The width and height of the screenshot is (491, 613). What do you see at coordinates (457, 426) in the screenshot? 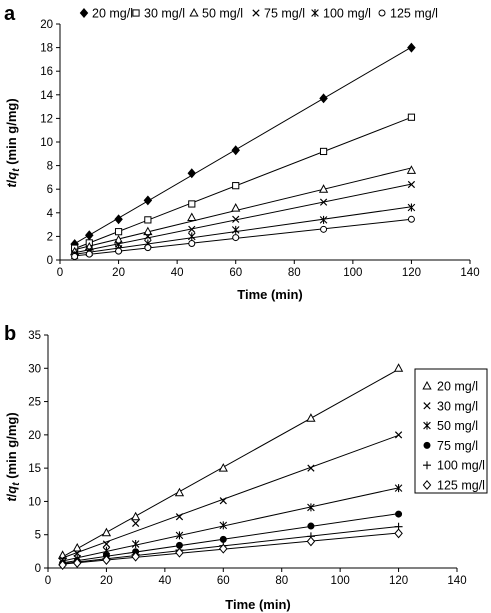
I see `panel-b-legend-label: 50 mg/l` at bounding box center [457, 426].